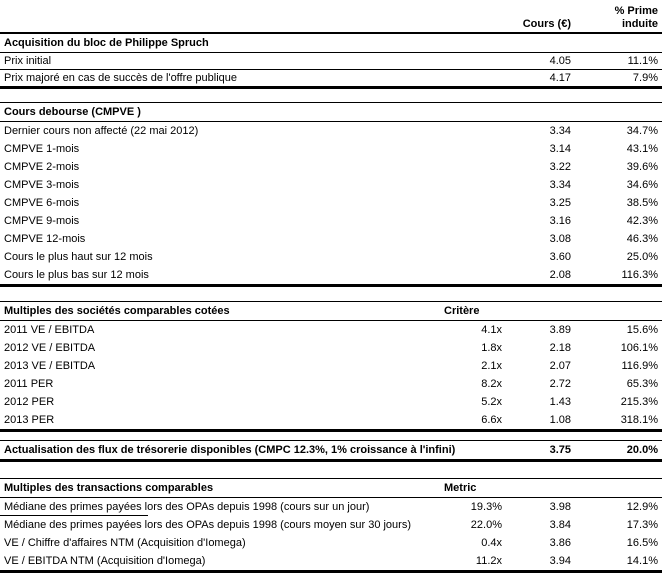 The width and height of the screenshot is (670, 573). What do you see at coordinates (560, 507) in the screenshot?
I see `cours-value: 3.98` at bounding box center [560, 507].